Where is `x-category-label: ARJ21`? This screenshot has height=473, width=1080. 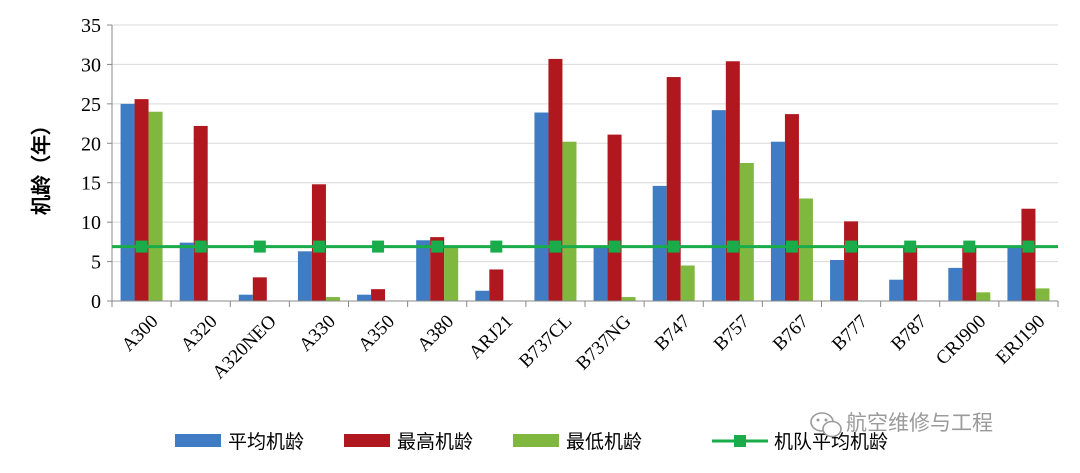 x-category-label: ARJ21 is located at coordinates (491, 337).